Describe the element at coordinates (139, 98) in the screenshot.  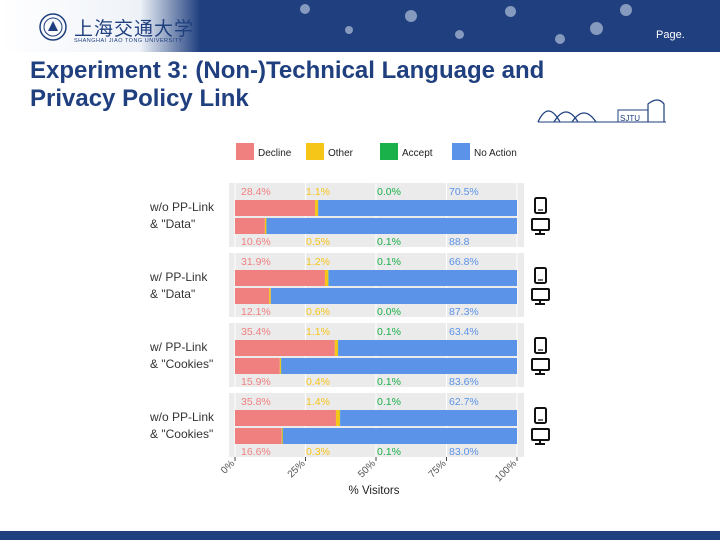
I see `slide-title-line-2: Privacy Policy Link` at that location.